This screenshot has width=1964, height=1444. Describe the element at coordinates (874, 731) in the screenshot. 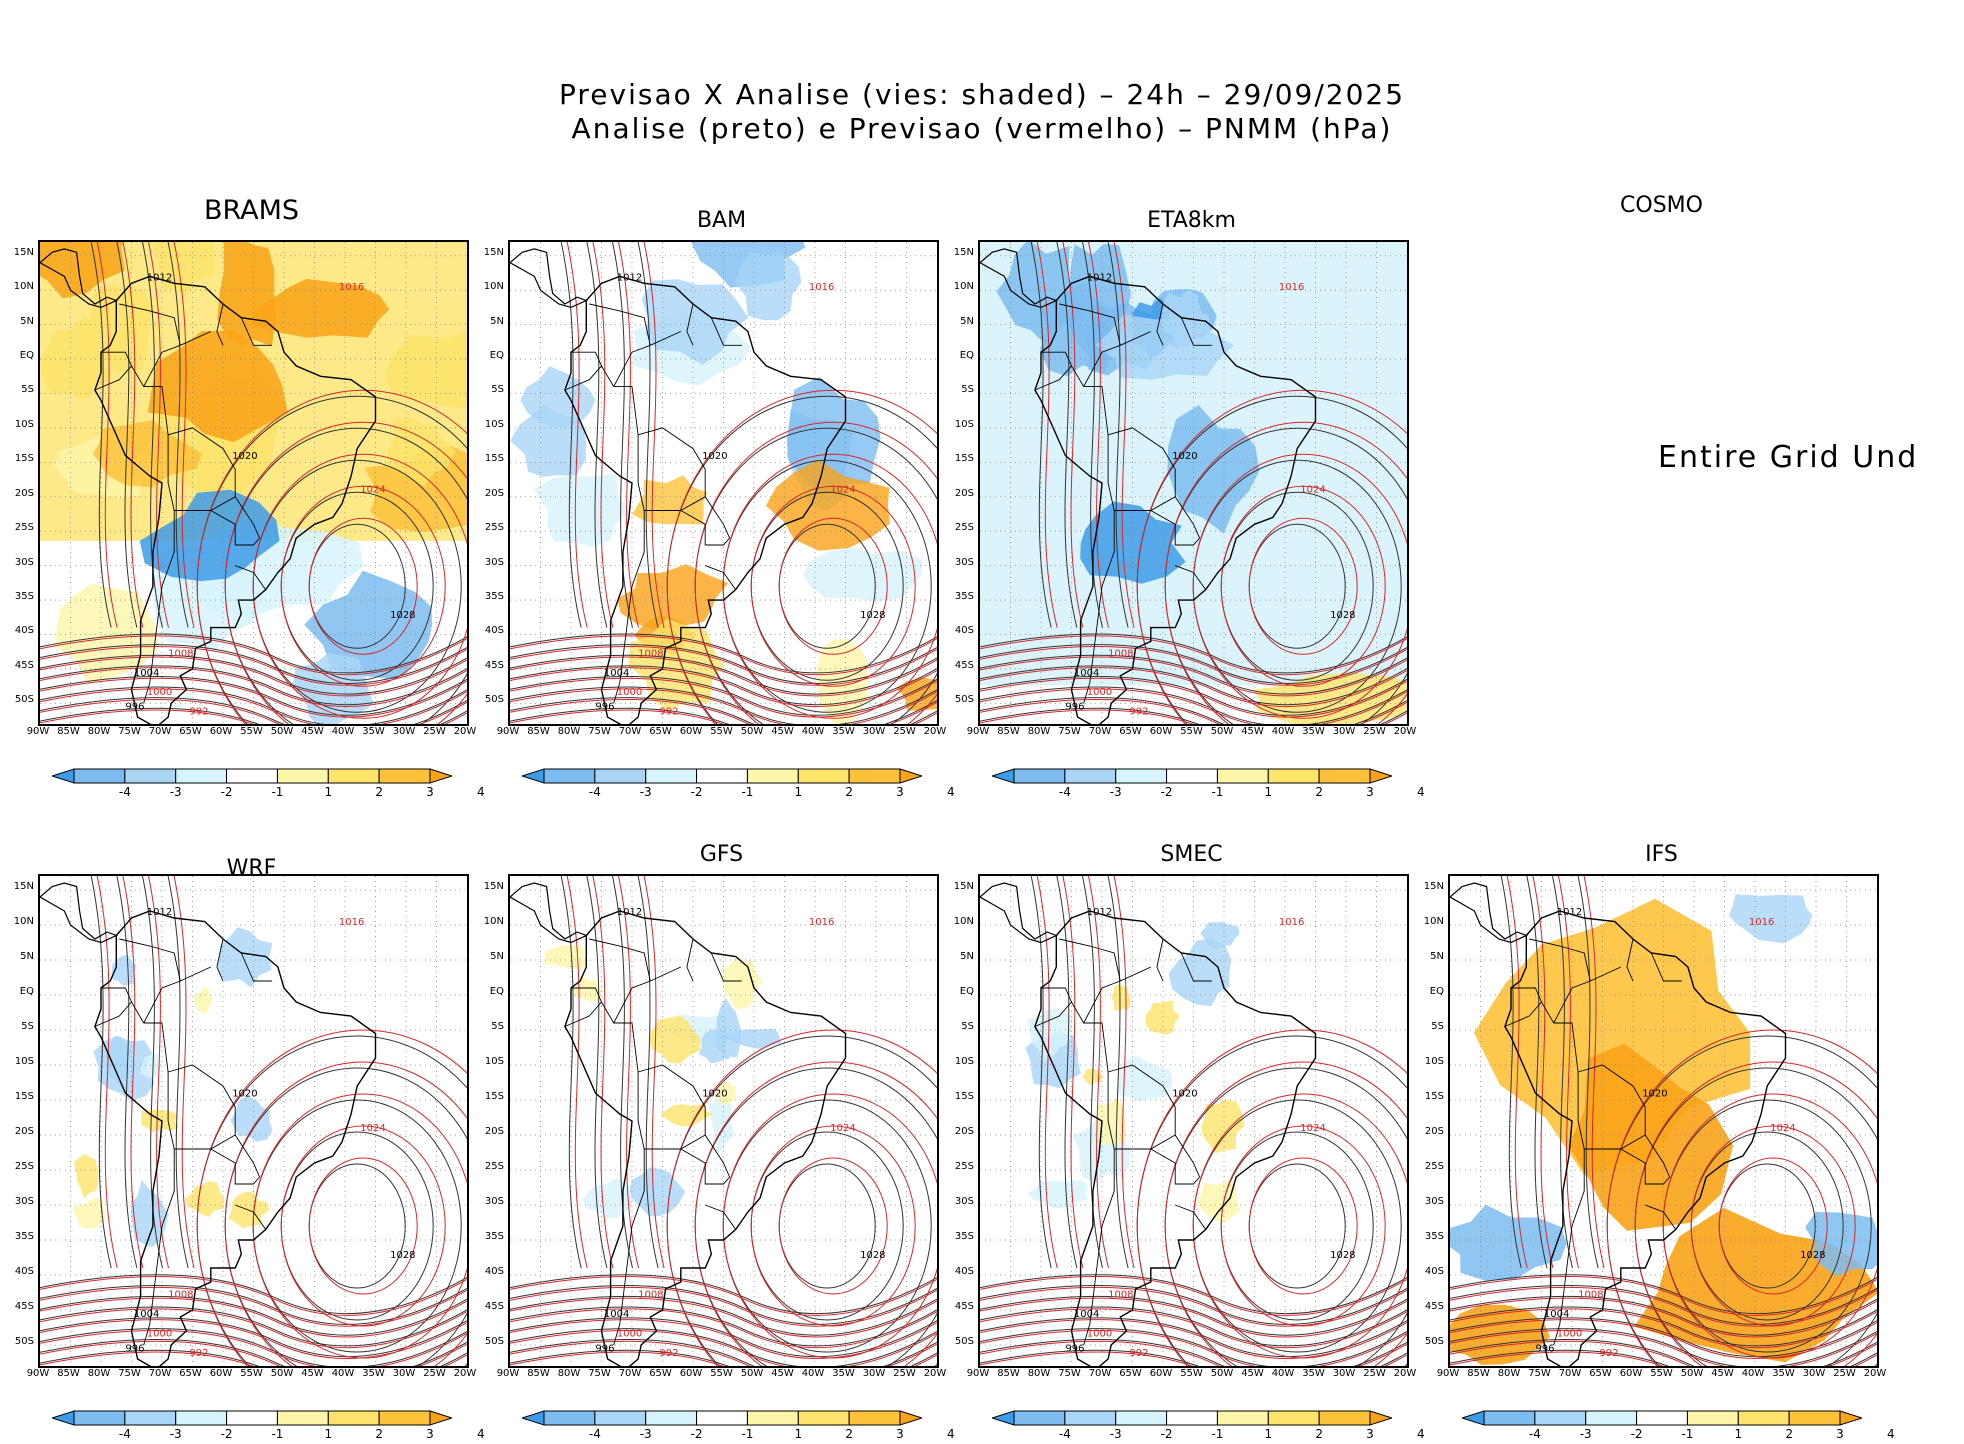

I see `longitude-label: 30W` at that location.